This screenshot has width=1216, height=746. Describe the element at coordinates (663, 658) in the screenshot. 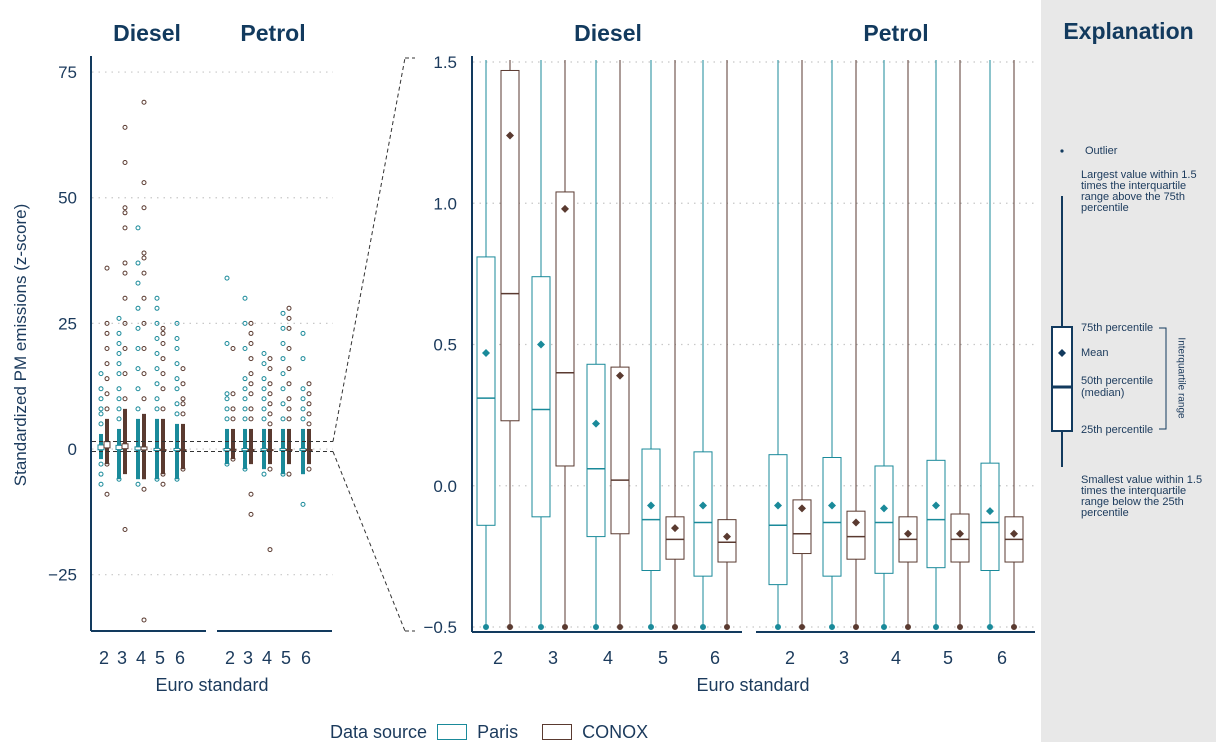

I see `zoom-x-tick-label: 5` at that location.